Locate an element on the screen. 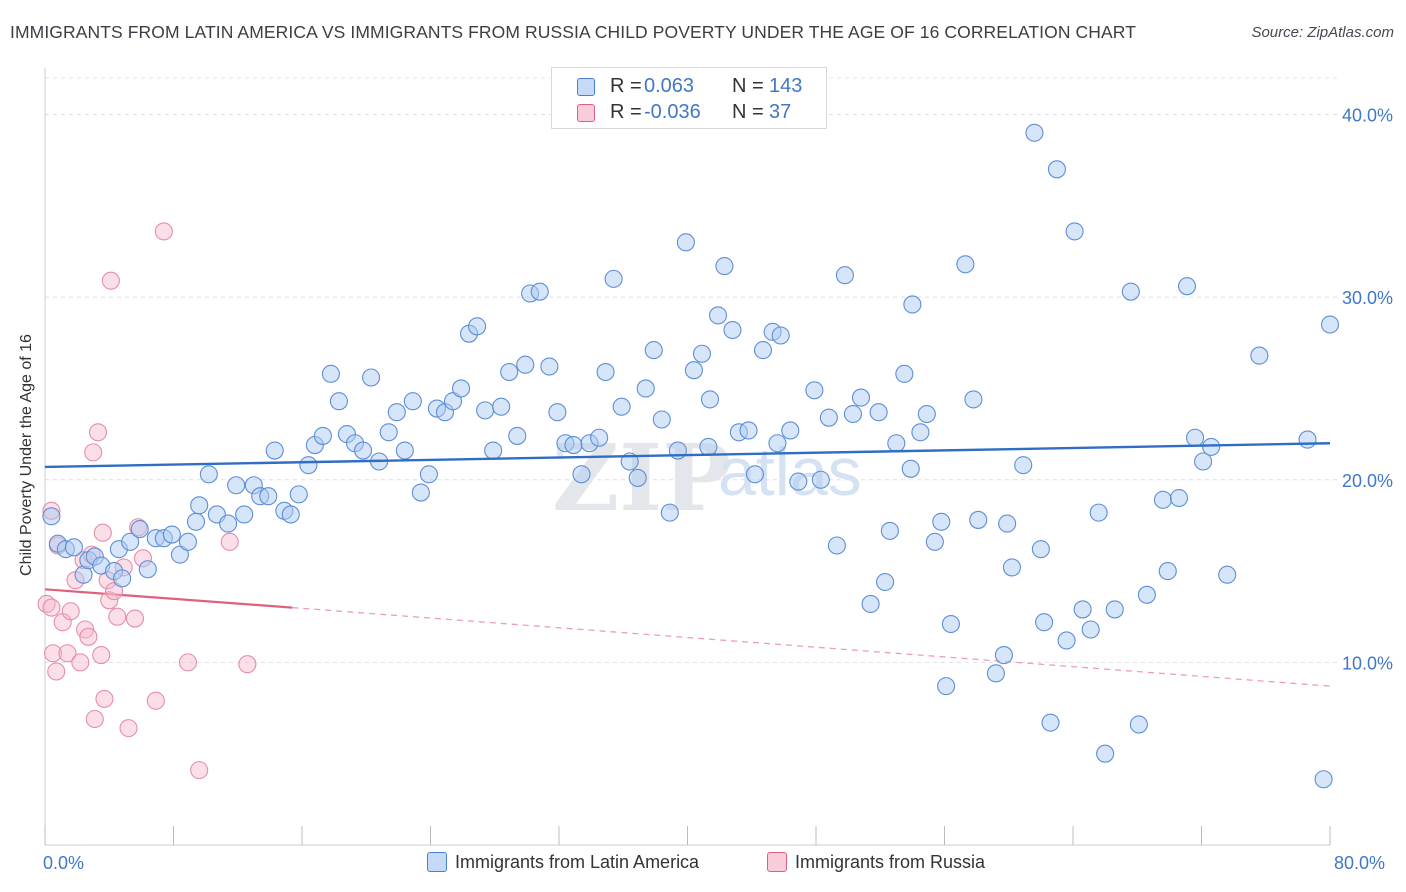  source-label: Source: ZipAtlas.com is located at coordinates (1322, 32).